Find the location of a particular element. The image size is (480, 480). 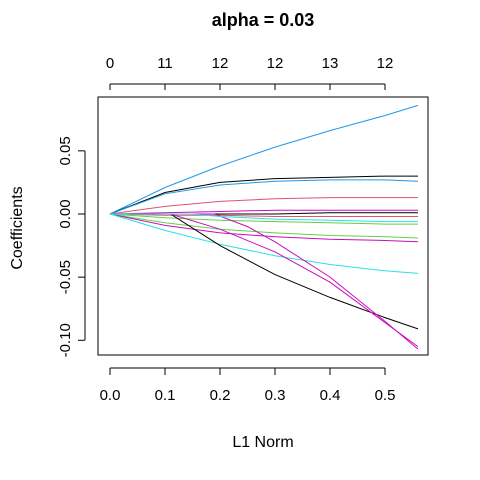

y-tick-label: -0.05 is located at coordinates (65, 277).